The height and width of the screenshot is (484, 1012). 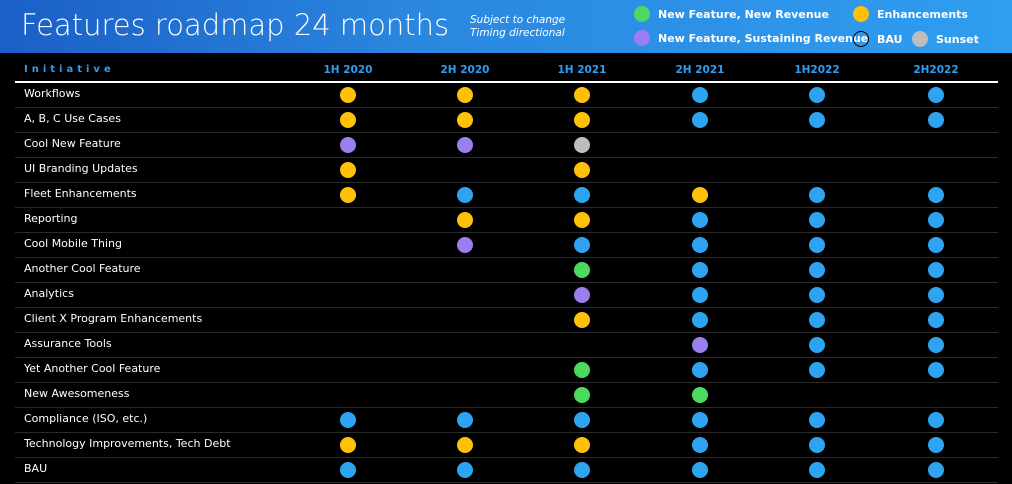 I want to click on initiative-label: Cool Mobile Thing, so click(x=73, y=243).